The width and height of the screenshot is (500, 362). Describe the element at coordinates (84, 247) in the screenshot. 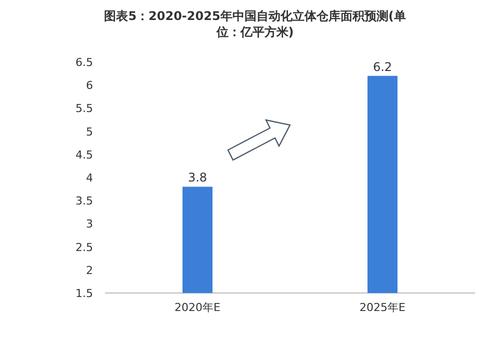

I see `y-tick-label: 2.5` at that location.